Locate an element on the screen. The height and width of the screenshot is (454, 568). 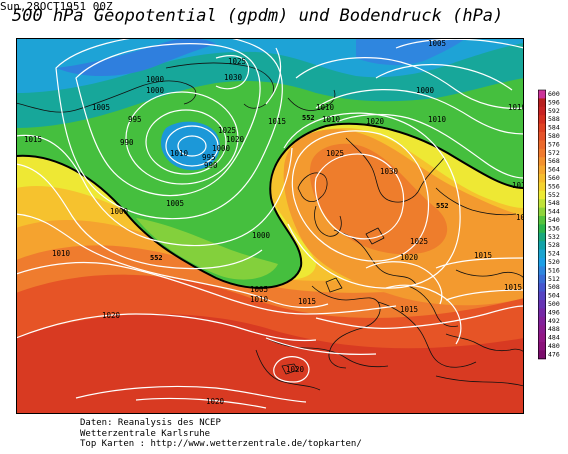
legend-label: 552 is located at coordinates (554, 195).